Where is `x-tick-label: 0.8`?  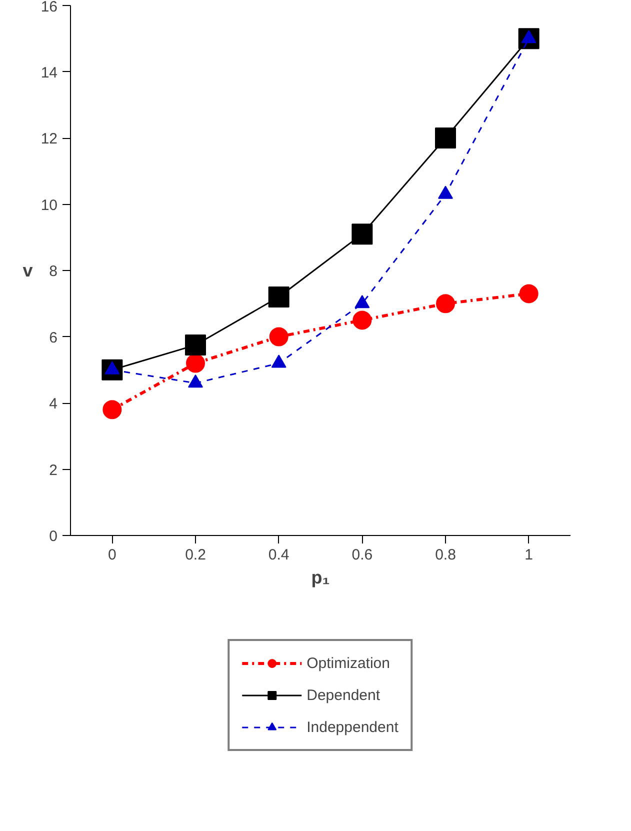
x-tick-label: 0.8 is located at coordinates (445, 555).